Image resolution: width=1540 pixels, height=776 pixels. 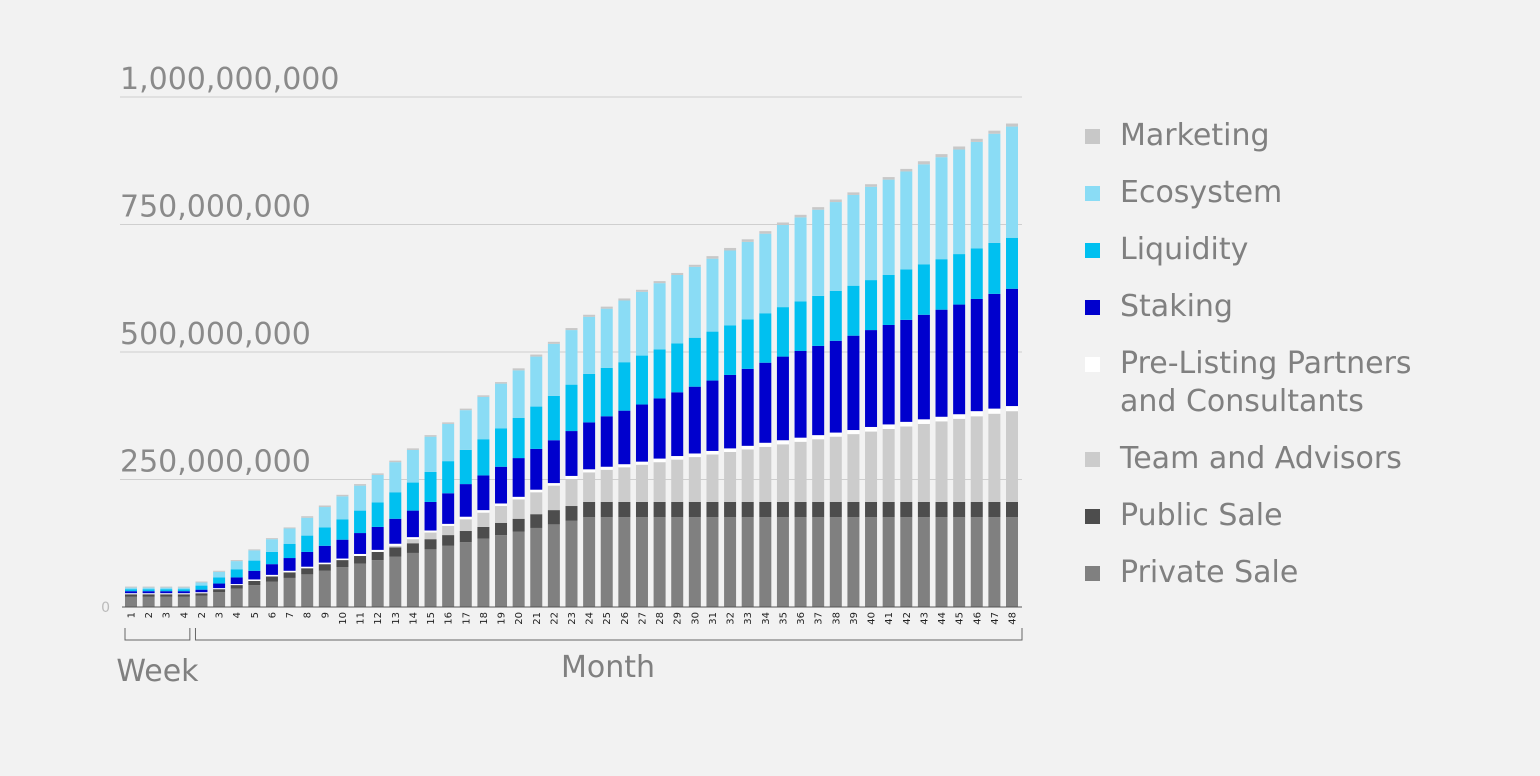 What do you see at coordinates (1265, 307) in the screenshot?
I see `legend-item: Staking` at bounding box center [1265, 307].